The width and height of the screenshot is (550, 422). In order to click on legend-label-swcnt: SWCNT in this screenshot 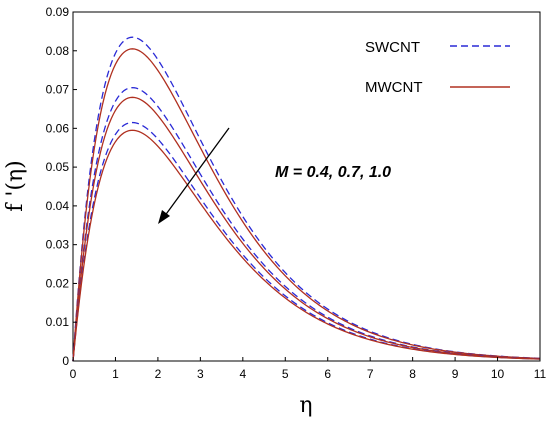, I will do `click(392, 47)`.